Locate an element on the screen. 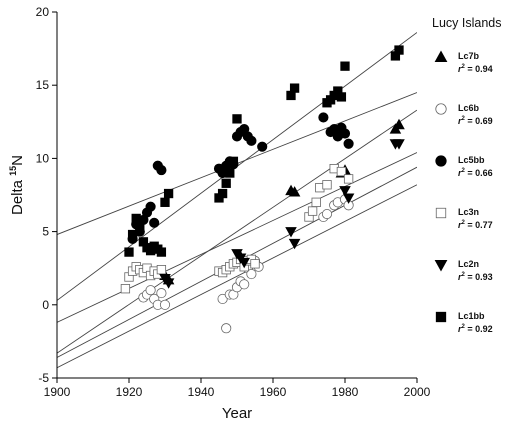  legend-r2-lc2n: r2 = 0.93 is located at coordinates (475, 277).